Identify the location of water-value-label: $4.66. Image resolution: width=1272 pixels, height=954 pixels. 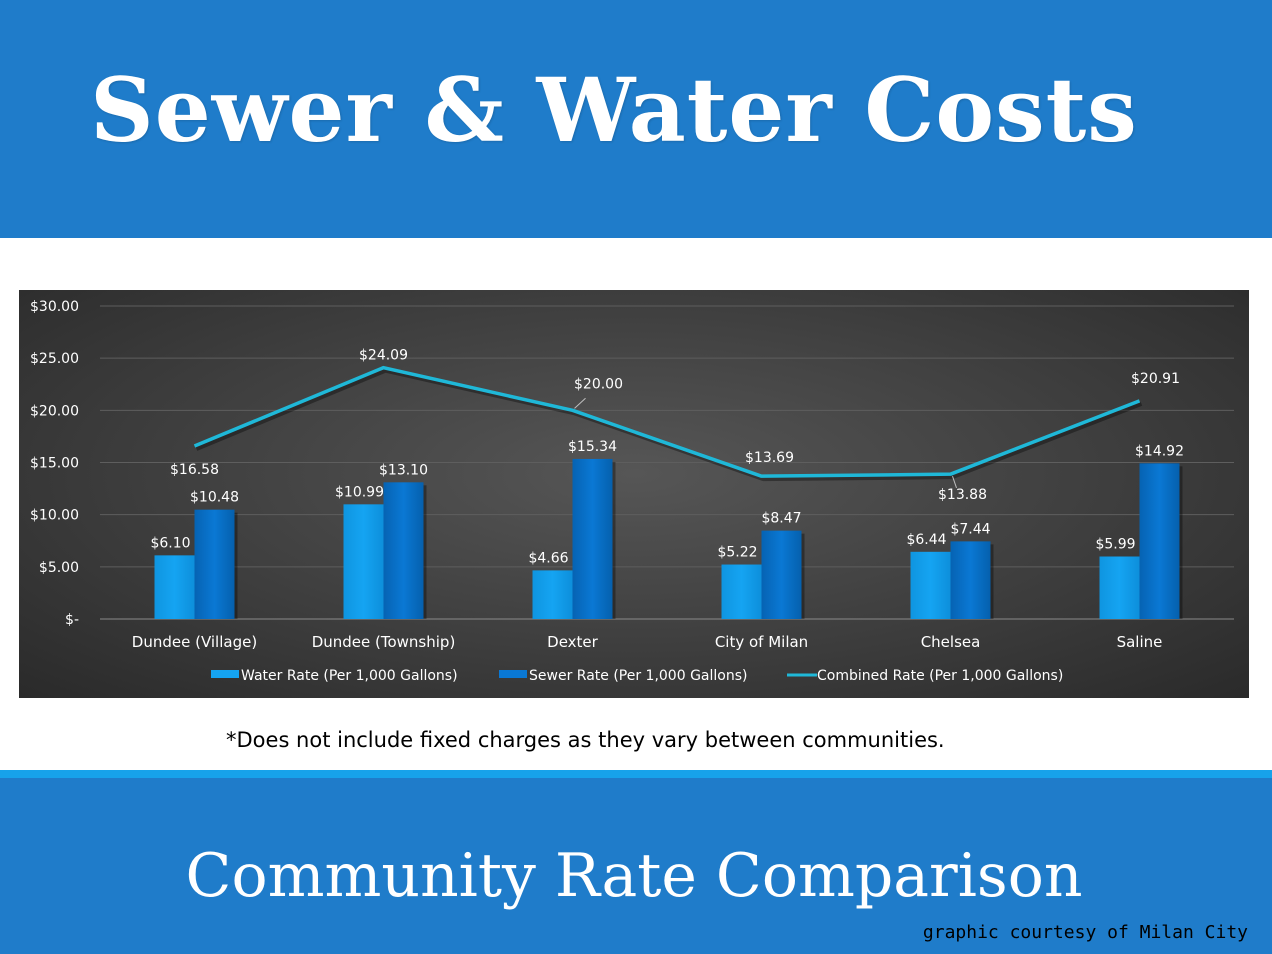
(548, 558).